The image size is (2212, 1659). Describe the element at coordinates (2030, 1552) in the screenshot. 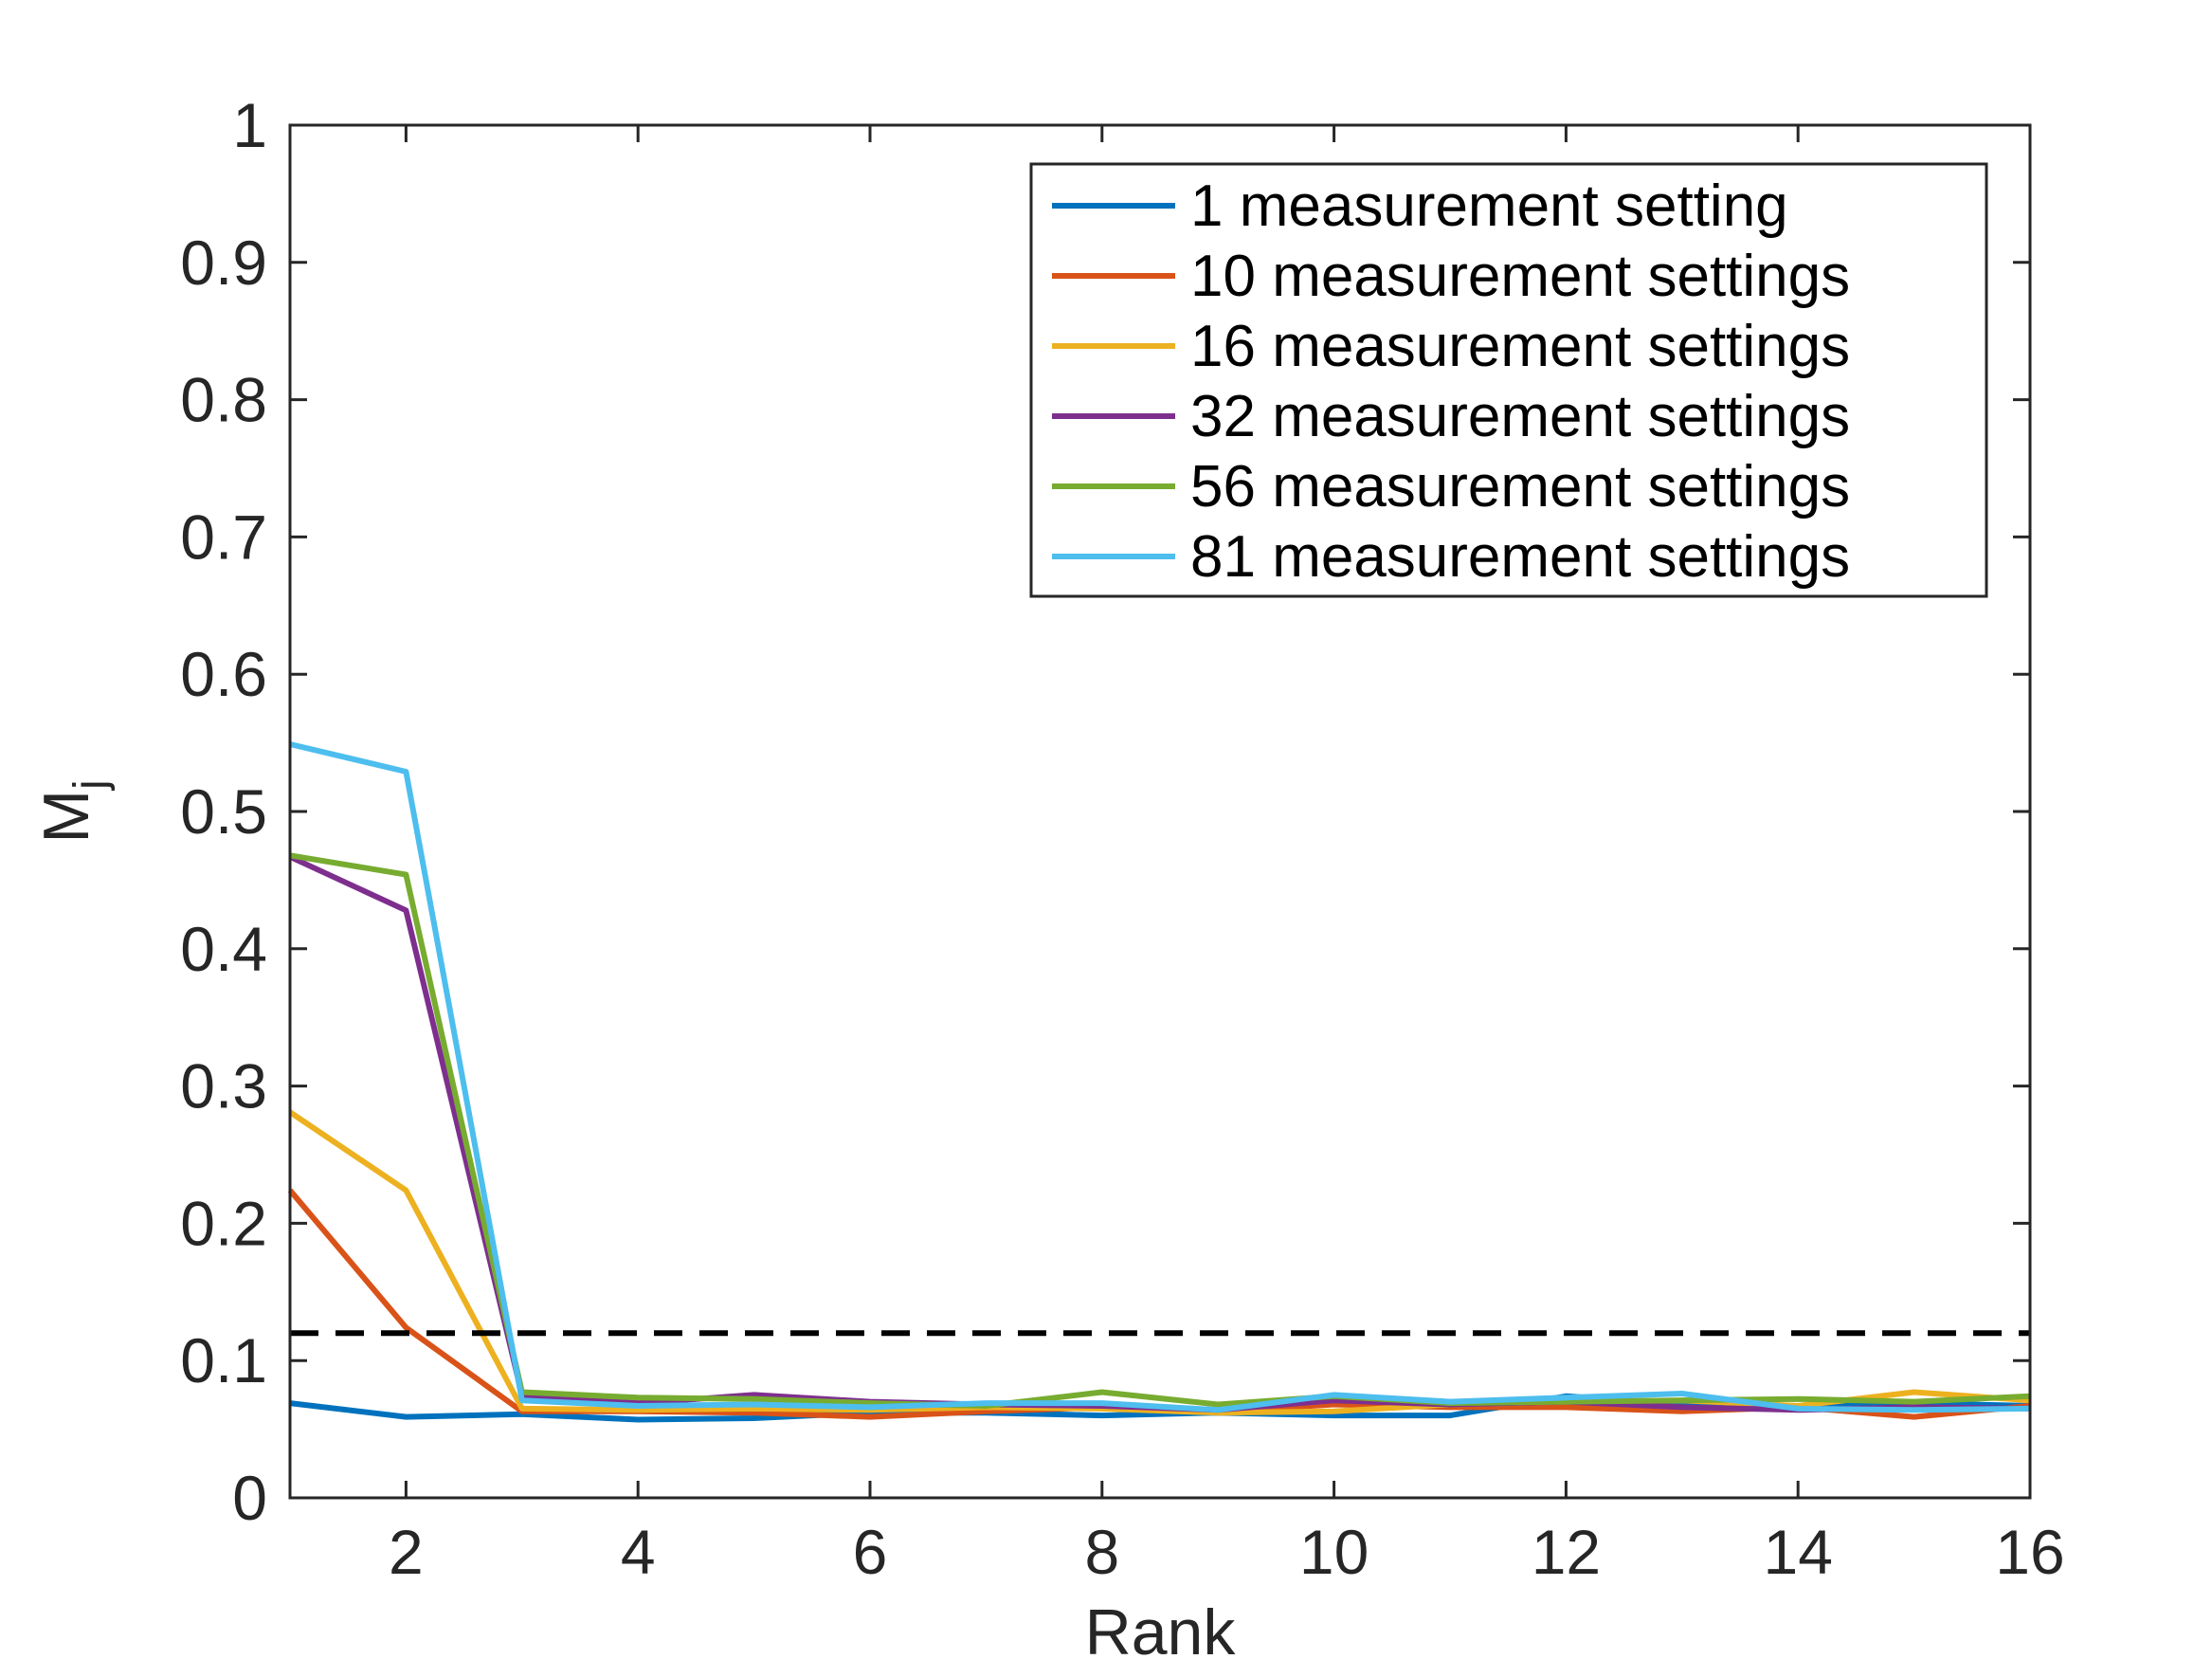

I see `x-tick-label: 16` at that location.